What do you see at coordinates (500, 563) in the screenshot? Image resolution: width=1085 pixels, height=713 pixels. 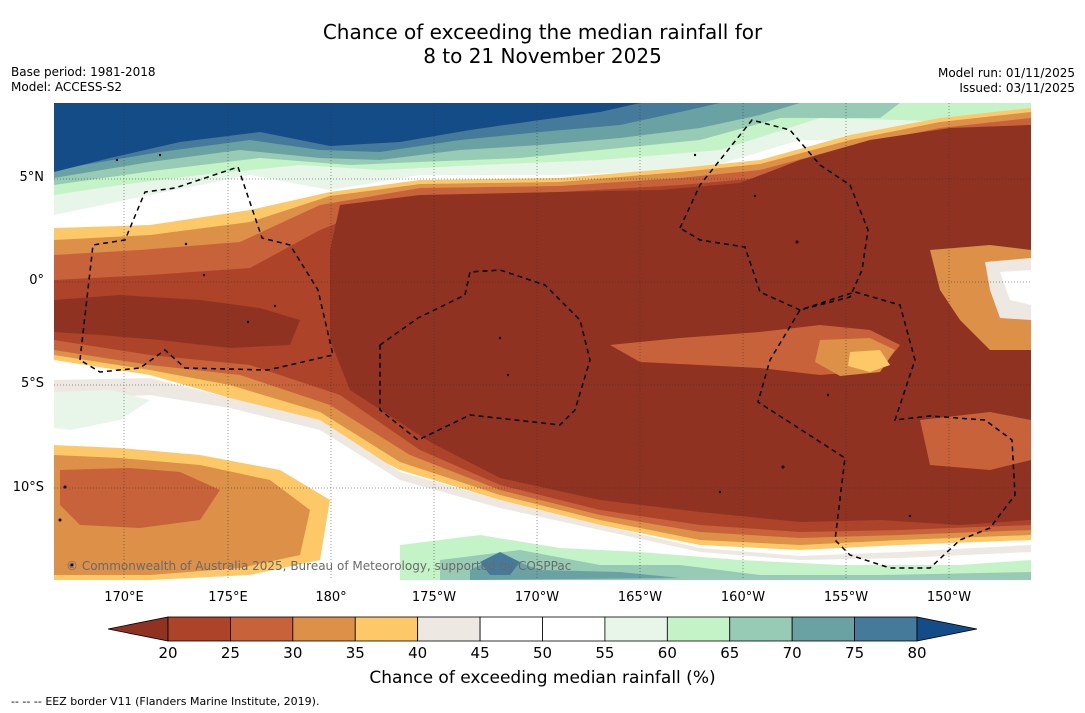 I see `region-south-blue` at bounding box center [500, 563].